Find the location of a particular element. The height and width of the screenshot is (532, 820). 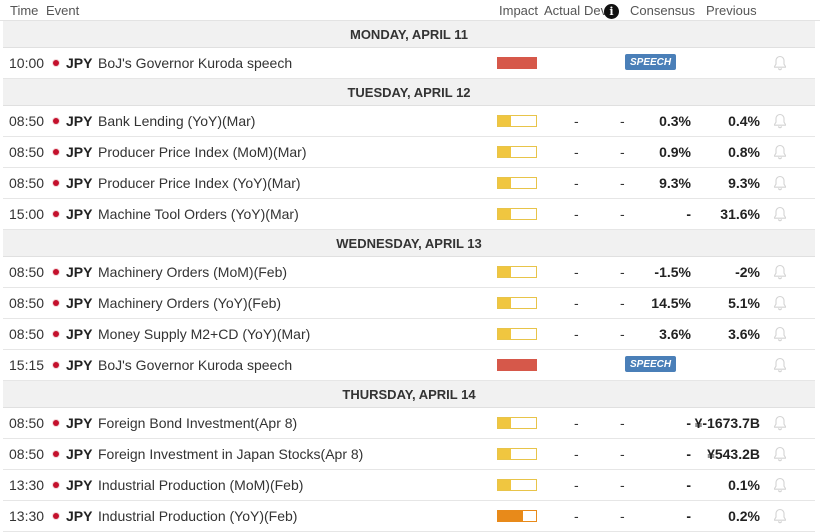

event-name: Industrial Production (MoM)(Feb) is located at coordinates (201, 485).